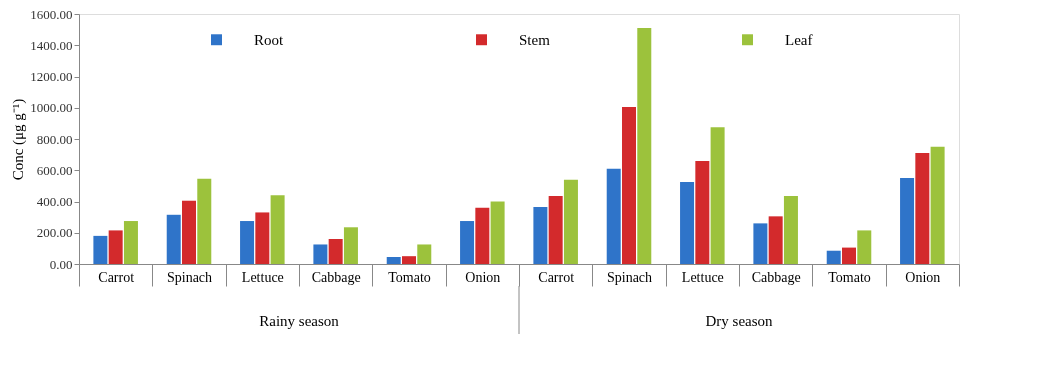 The width and height of the screenshot is (1039, 380). I want to click on y-tick-label: 1600.00, so click(51, 14).